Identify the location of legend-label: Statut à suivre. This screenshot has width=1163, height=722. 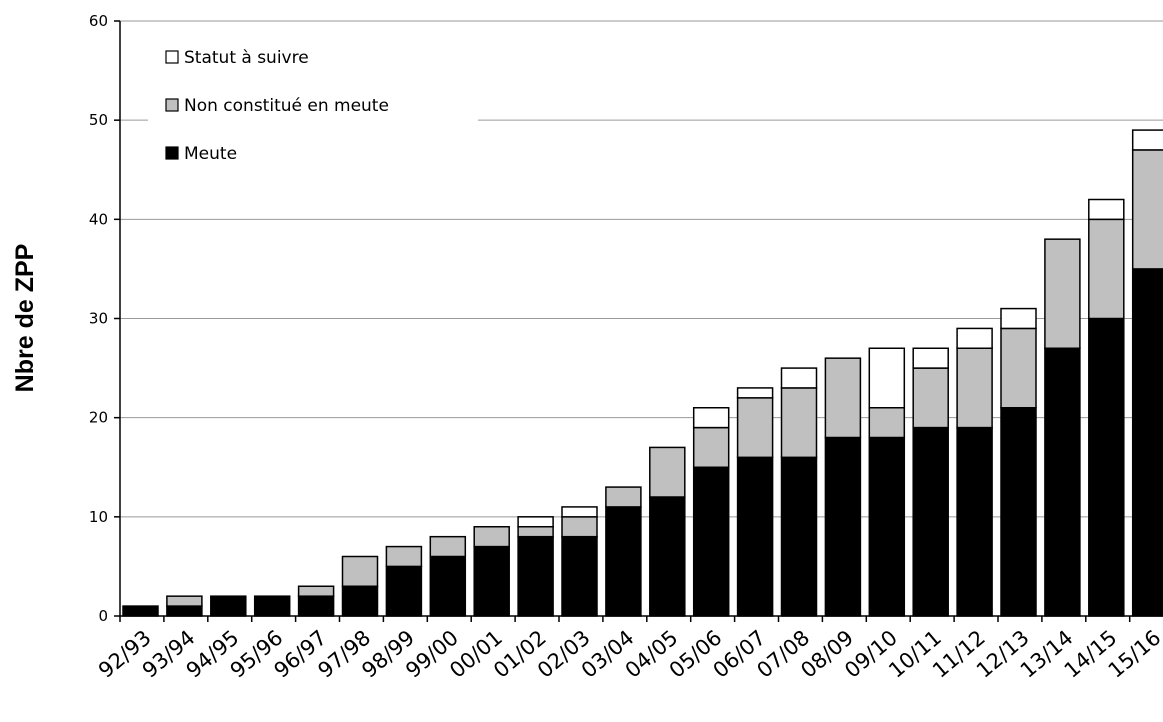
(246, 58).